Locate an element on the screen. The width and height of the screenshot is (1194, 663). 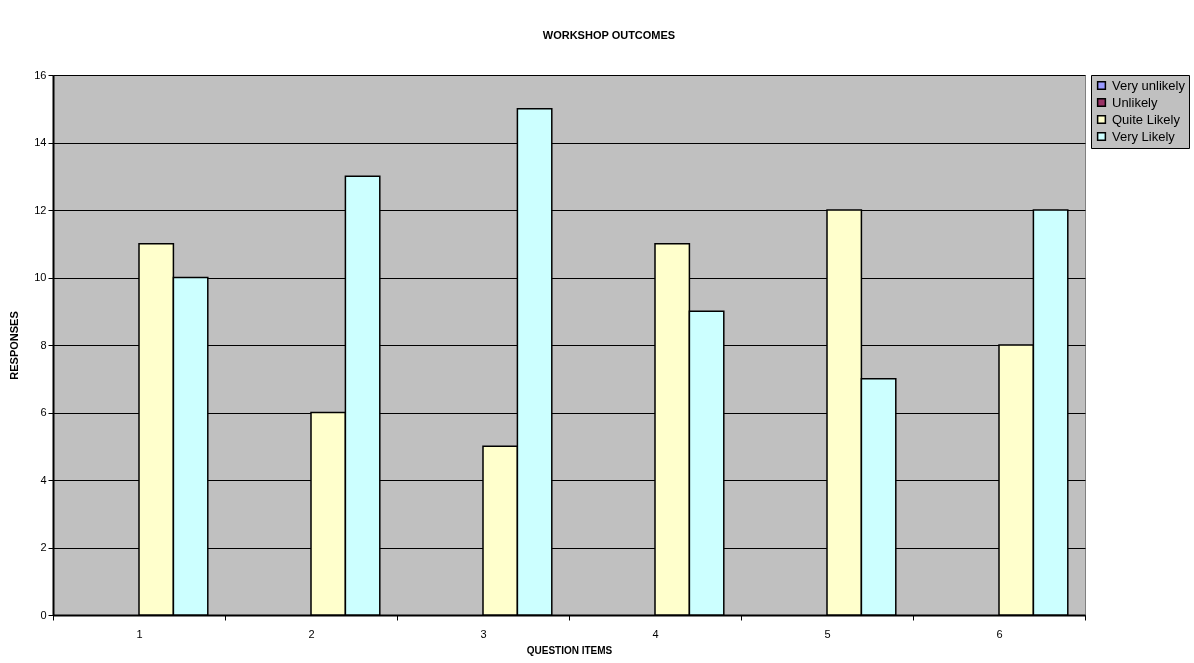
y-tick-label: 6 is located at coordinates (43, 412).